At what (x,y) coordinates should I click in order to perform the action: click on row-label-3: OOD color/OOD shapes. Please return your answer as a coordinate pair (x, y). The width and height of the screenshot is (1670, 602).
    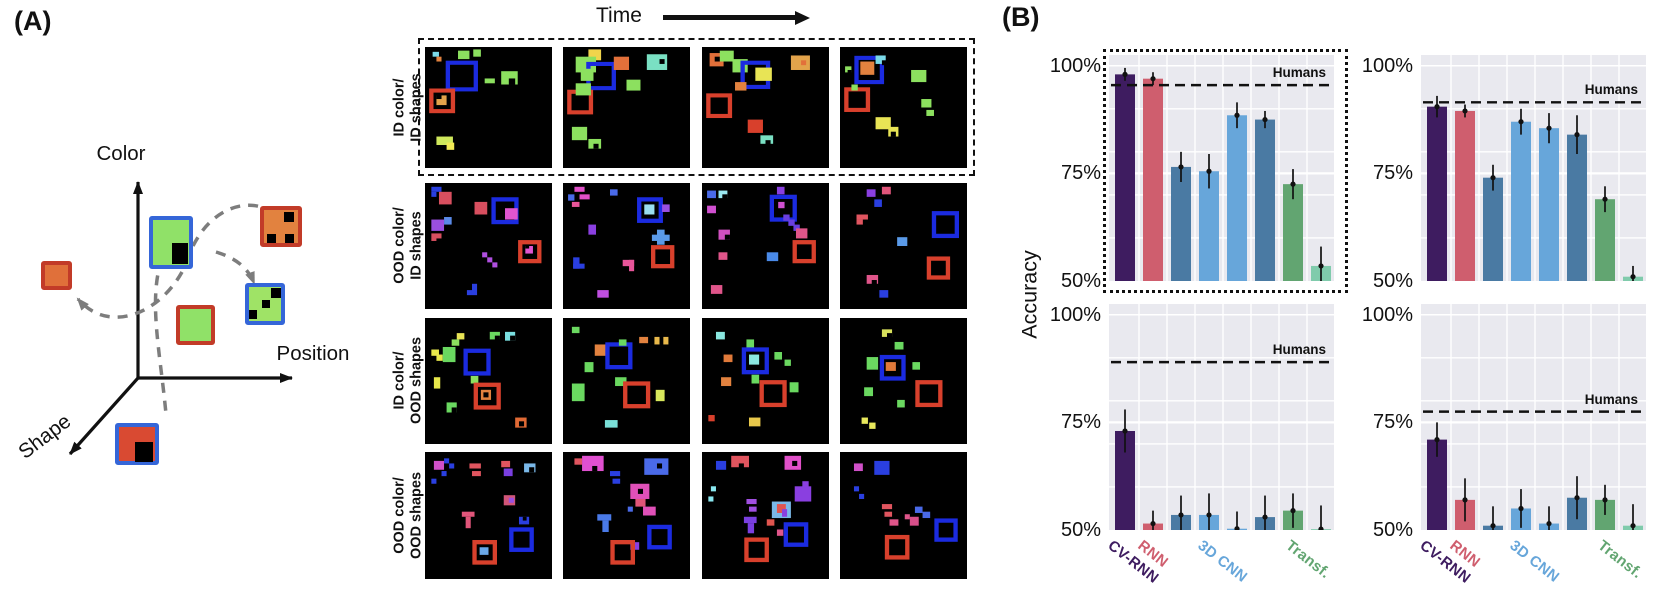
    Looking at the image, I should click on (408, 515).